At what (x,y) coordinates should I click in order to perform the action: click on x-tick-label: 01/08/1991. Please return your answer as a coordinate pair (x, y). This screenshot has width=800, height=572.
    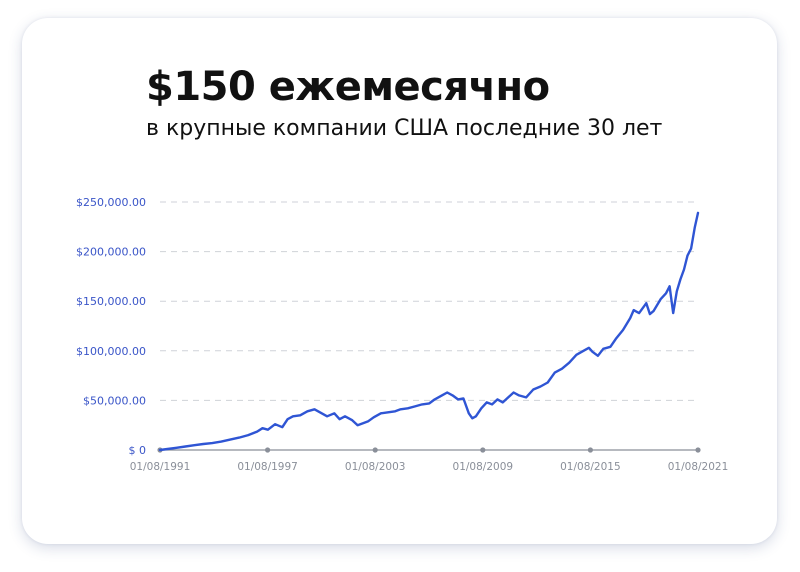
    Looking at the image, I should click on (160, 467).